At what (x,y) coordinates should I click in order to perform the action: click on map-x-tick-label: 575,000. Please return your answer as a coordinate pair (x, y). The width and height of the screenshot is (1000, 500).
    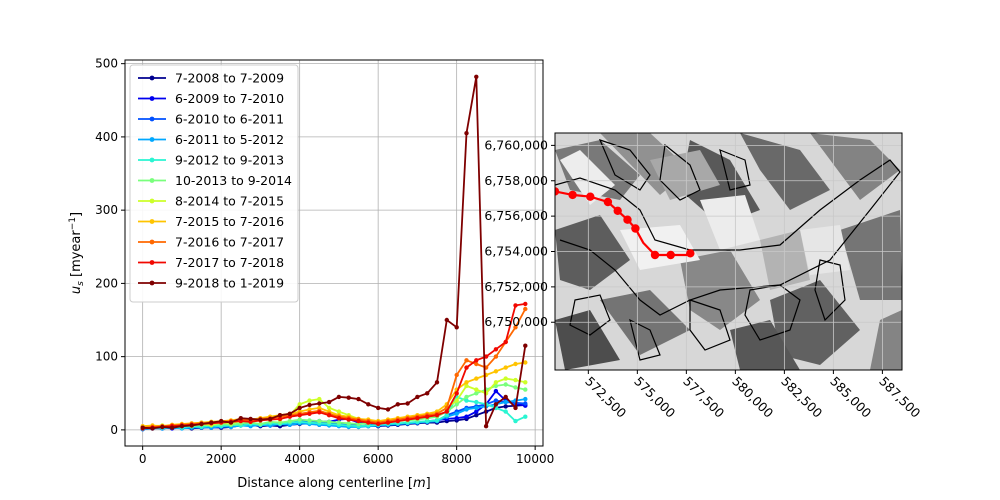
    Looking at the image, I should click on (654, 397).